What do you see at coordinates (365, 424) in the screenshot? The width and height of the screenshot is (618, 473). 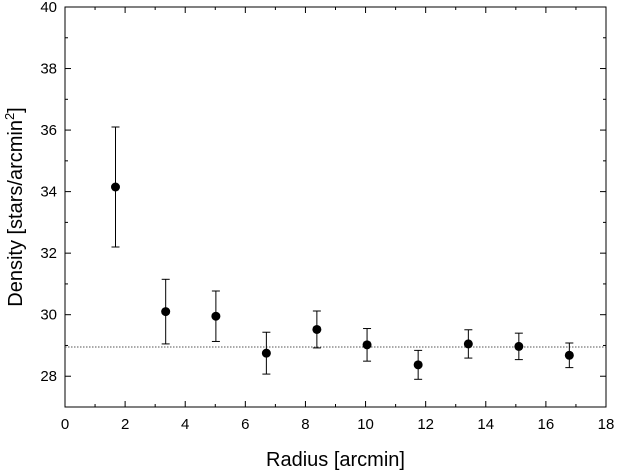 I see `x-tick-label: 10` at bounding box center [365, 424].